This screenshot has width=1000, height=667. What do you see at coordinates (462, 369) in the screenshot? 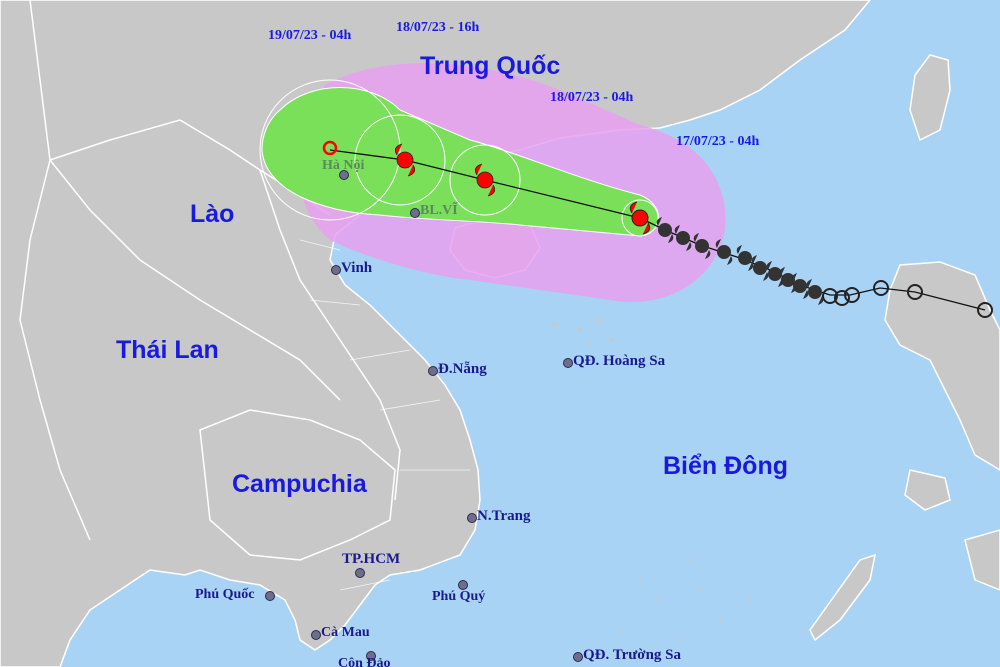
I see `label-da-nang: Đ.Nẵng` at bounding box center [462, 369].